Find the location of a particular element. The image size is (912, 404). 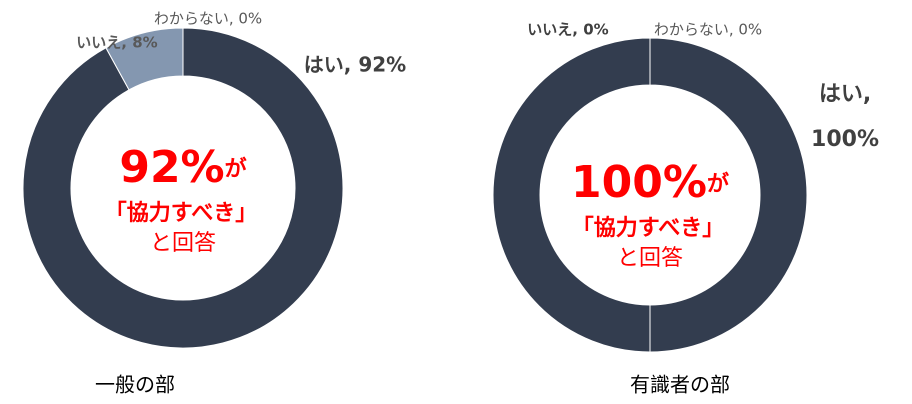

center-label: 92%が is located at coordinates (182, 167).